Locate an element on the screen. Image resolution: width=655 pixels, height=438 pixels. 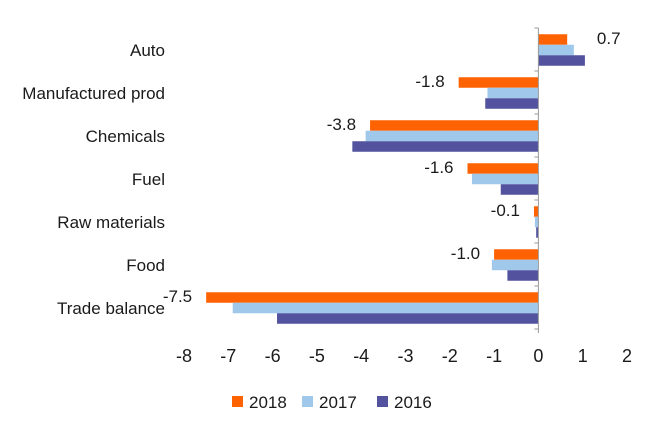
bar-food-2016 is located at coordinates (523, 275).